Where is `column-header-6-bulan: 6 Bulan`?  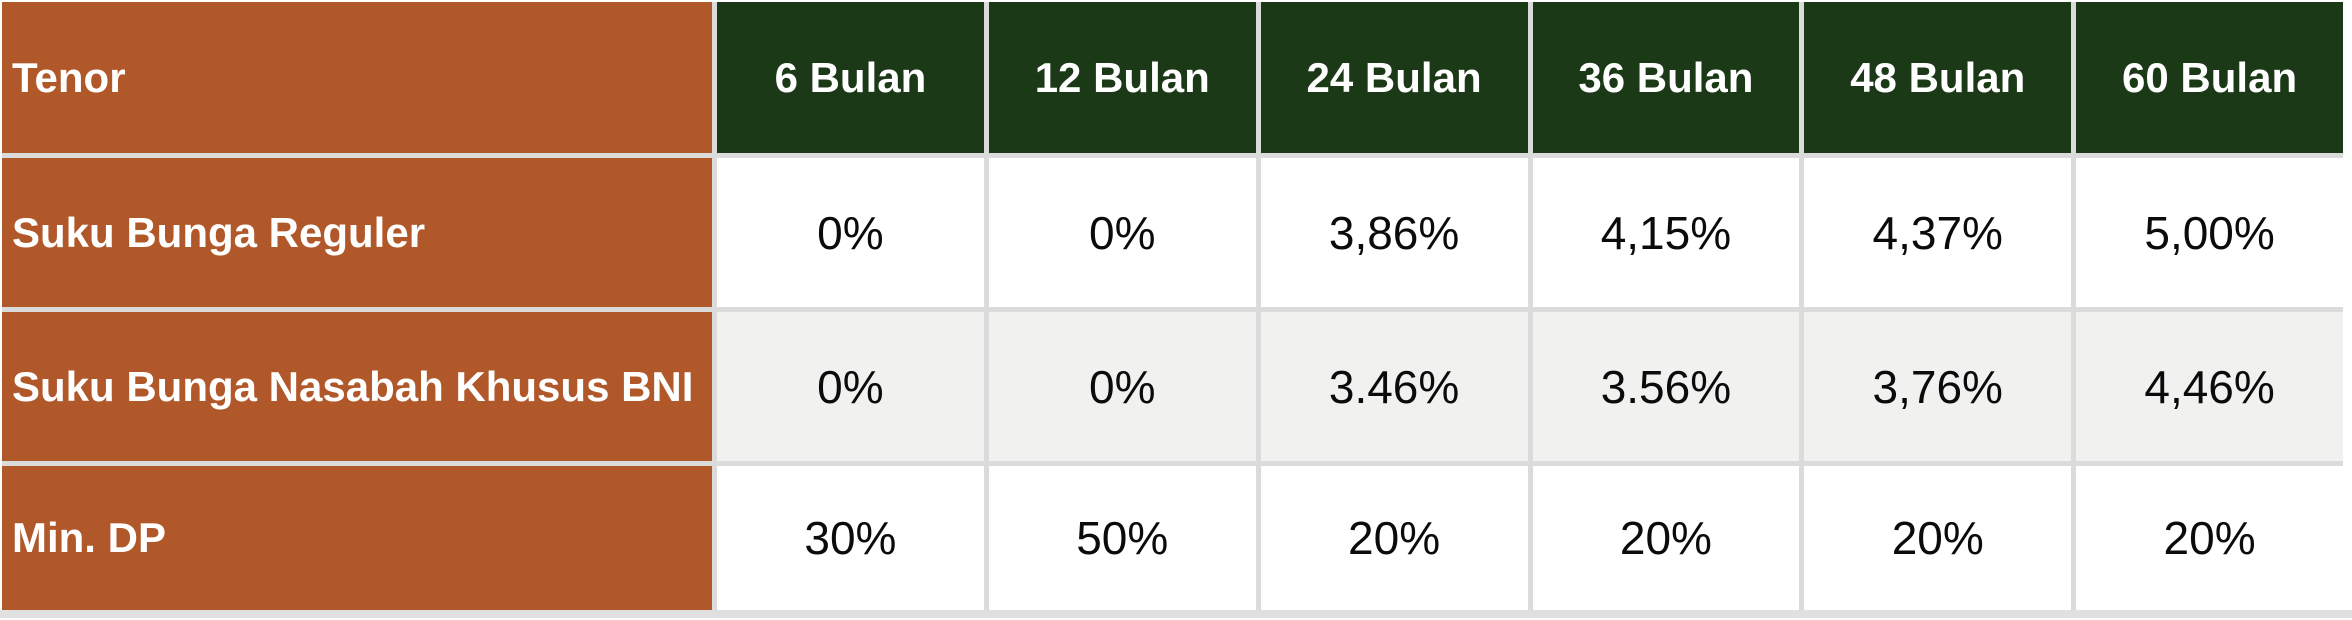
column-header-6-bulan: 6 Bulan is located at coordinates (850, 77).